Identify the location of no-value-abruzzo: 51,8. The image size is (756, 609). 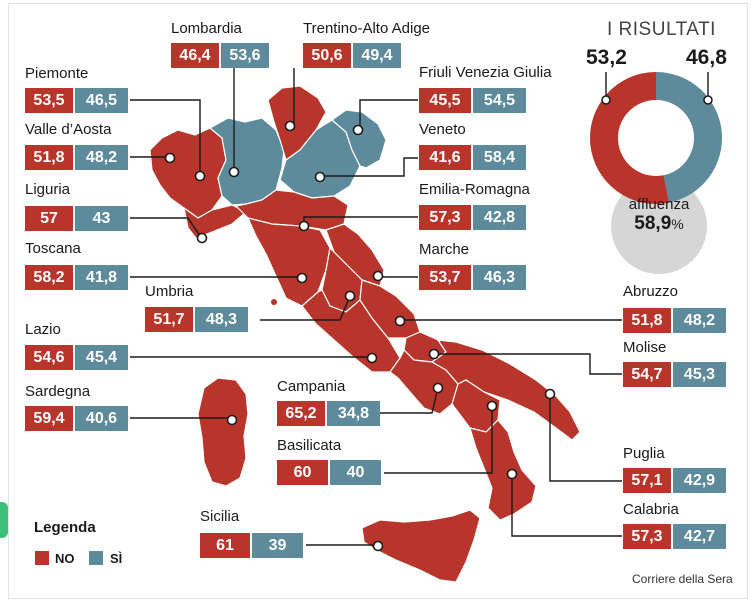
(647, 320).